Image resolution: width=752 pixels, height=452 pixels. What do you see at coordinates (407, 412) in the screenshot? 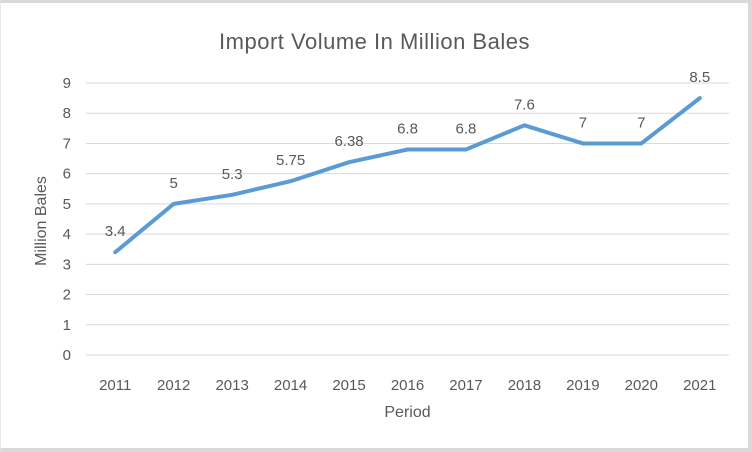
I see `x-axis-title: Period` at bounding box center [407, 412].